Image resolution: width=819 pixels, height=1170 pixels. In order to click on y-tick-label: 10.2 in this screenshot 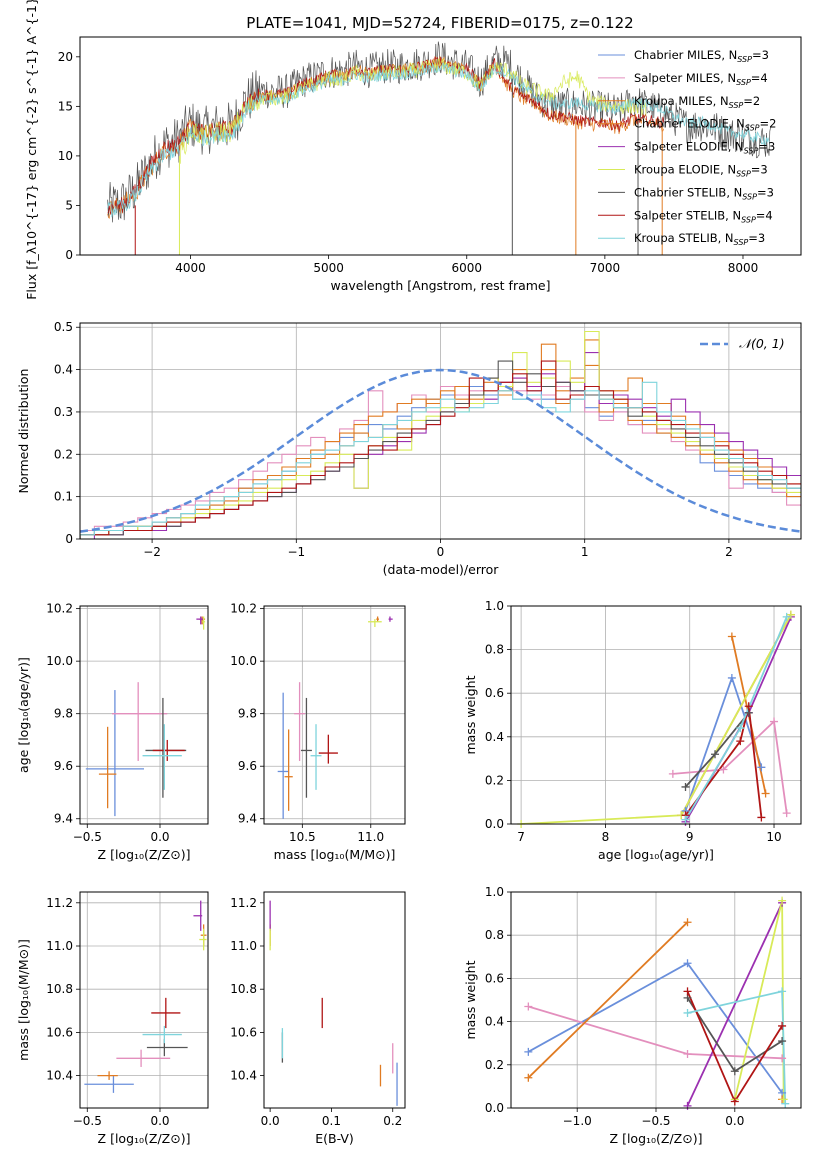, I will do `click(59, 609)`.